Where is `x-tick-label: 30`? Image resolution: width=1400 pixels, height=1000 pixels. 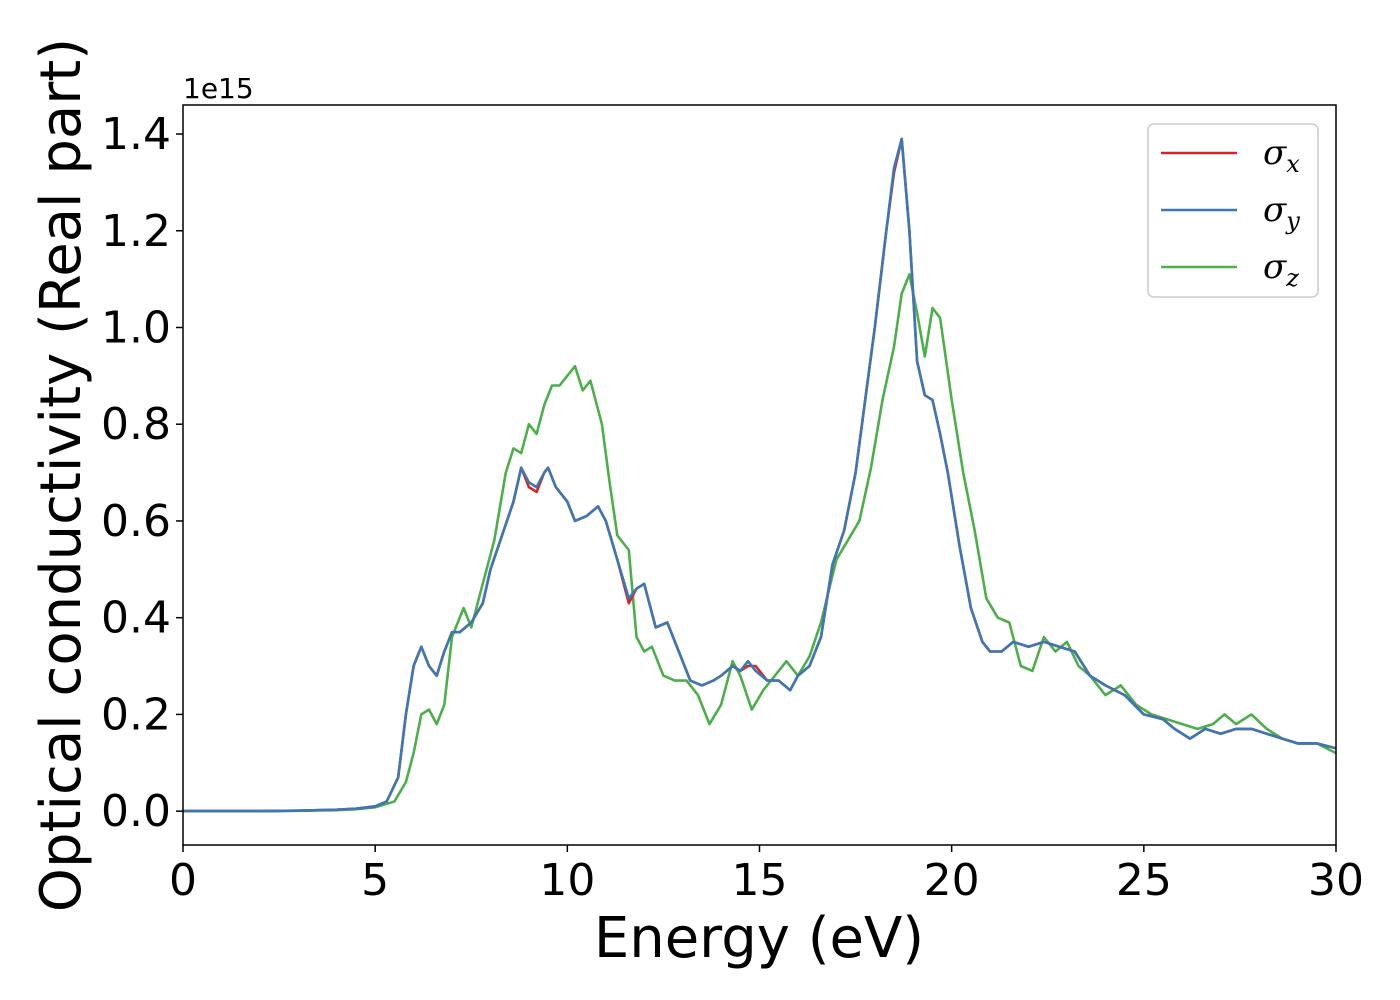
x-tick-label: 30 is located at coordinates (1336, 880).